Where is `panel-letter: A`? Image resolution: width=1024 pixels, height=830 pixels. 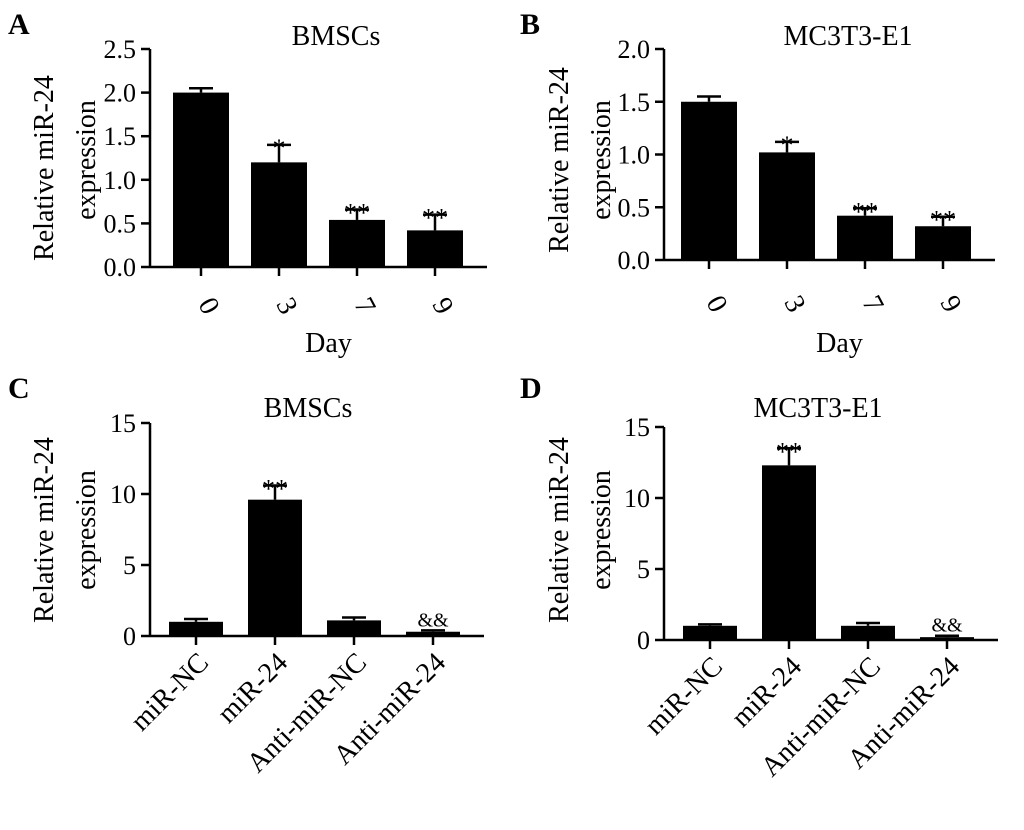 panel-letter: A is located at coordinates (19, 24).